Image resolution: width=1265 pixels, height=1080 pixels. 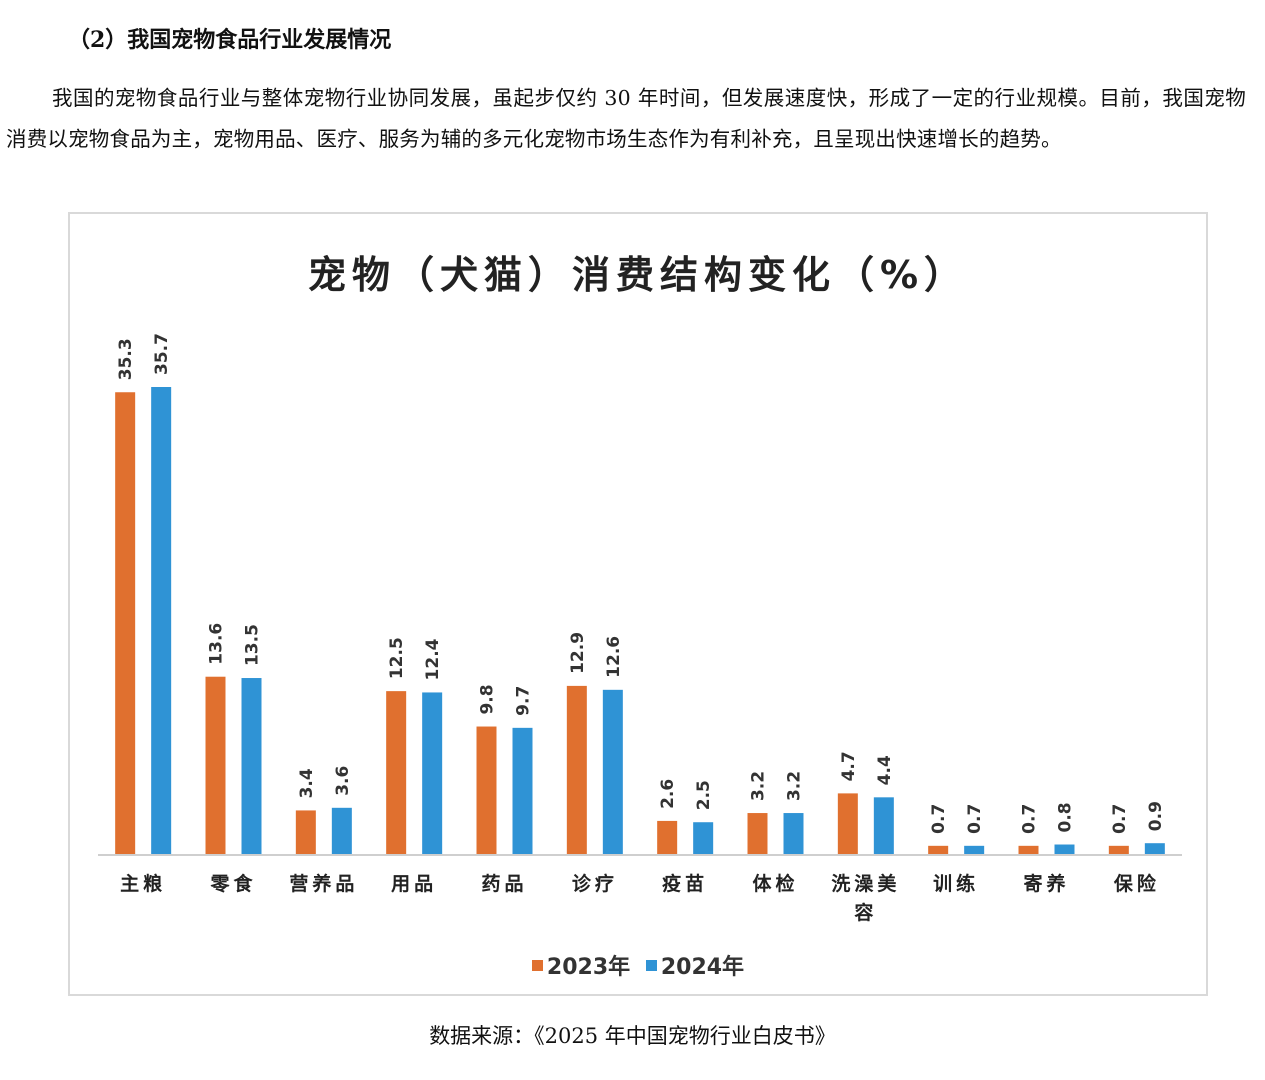 I want to click on data-label-2023-10: 0.7, so click(x=939, y=819).